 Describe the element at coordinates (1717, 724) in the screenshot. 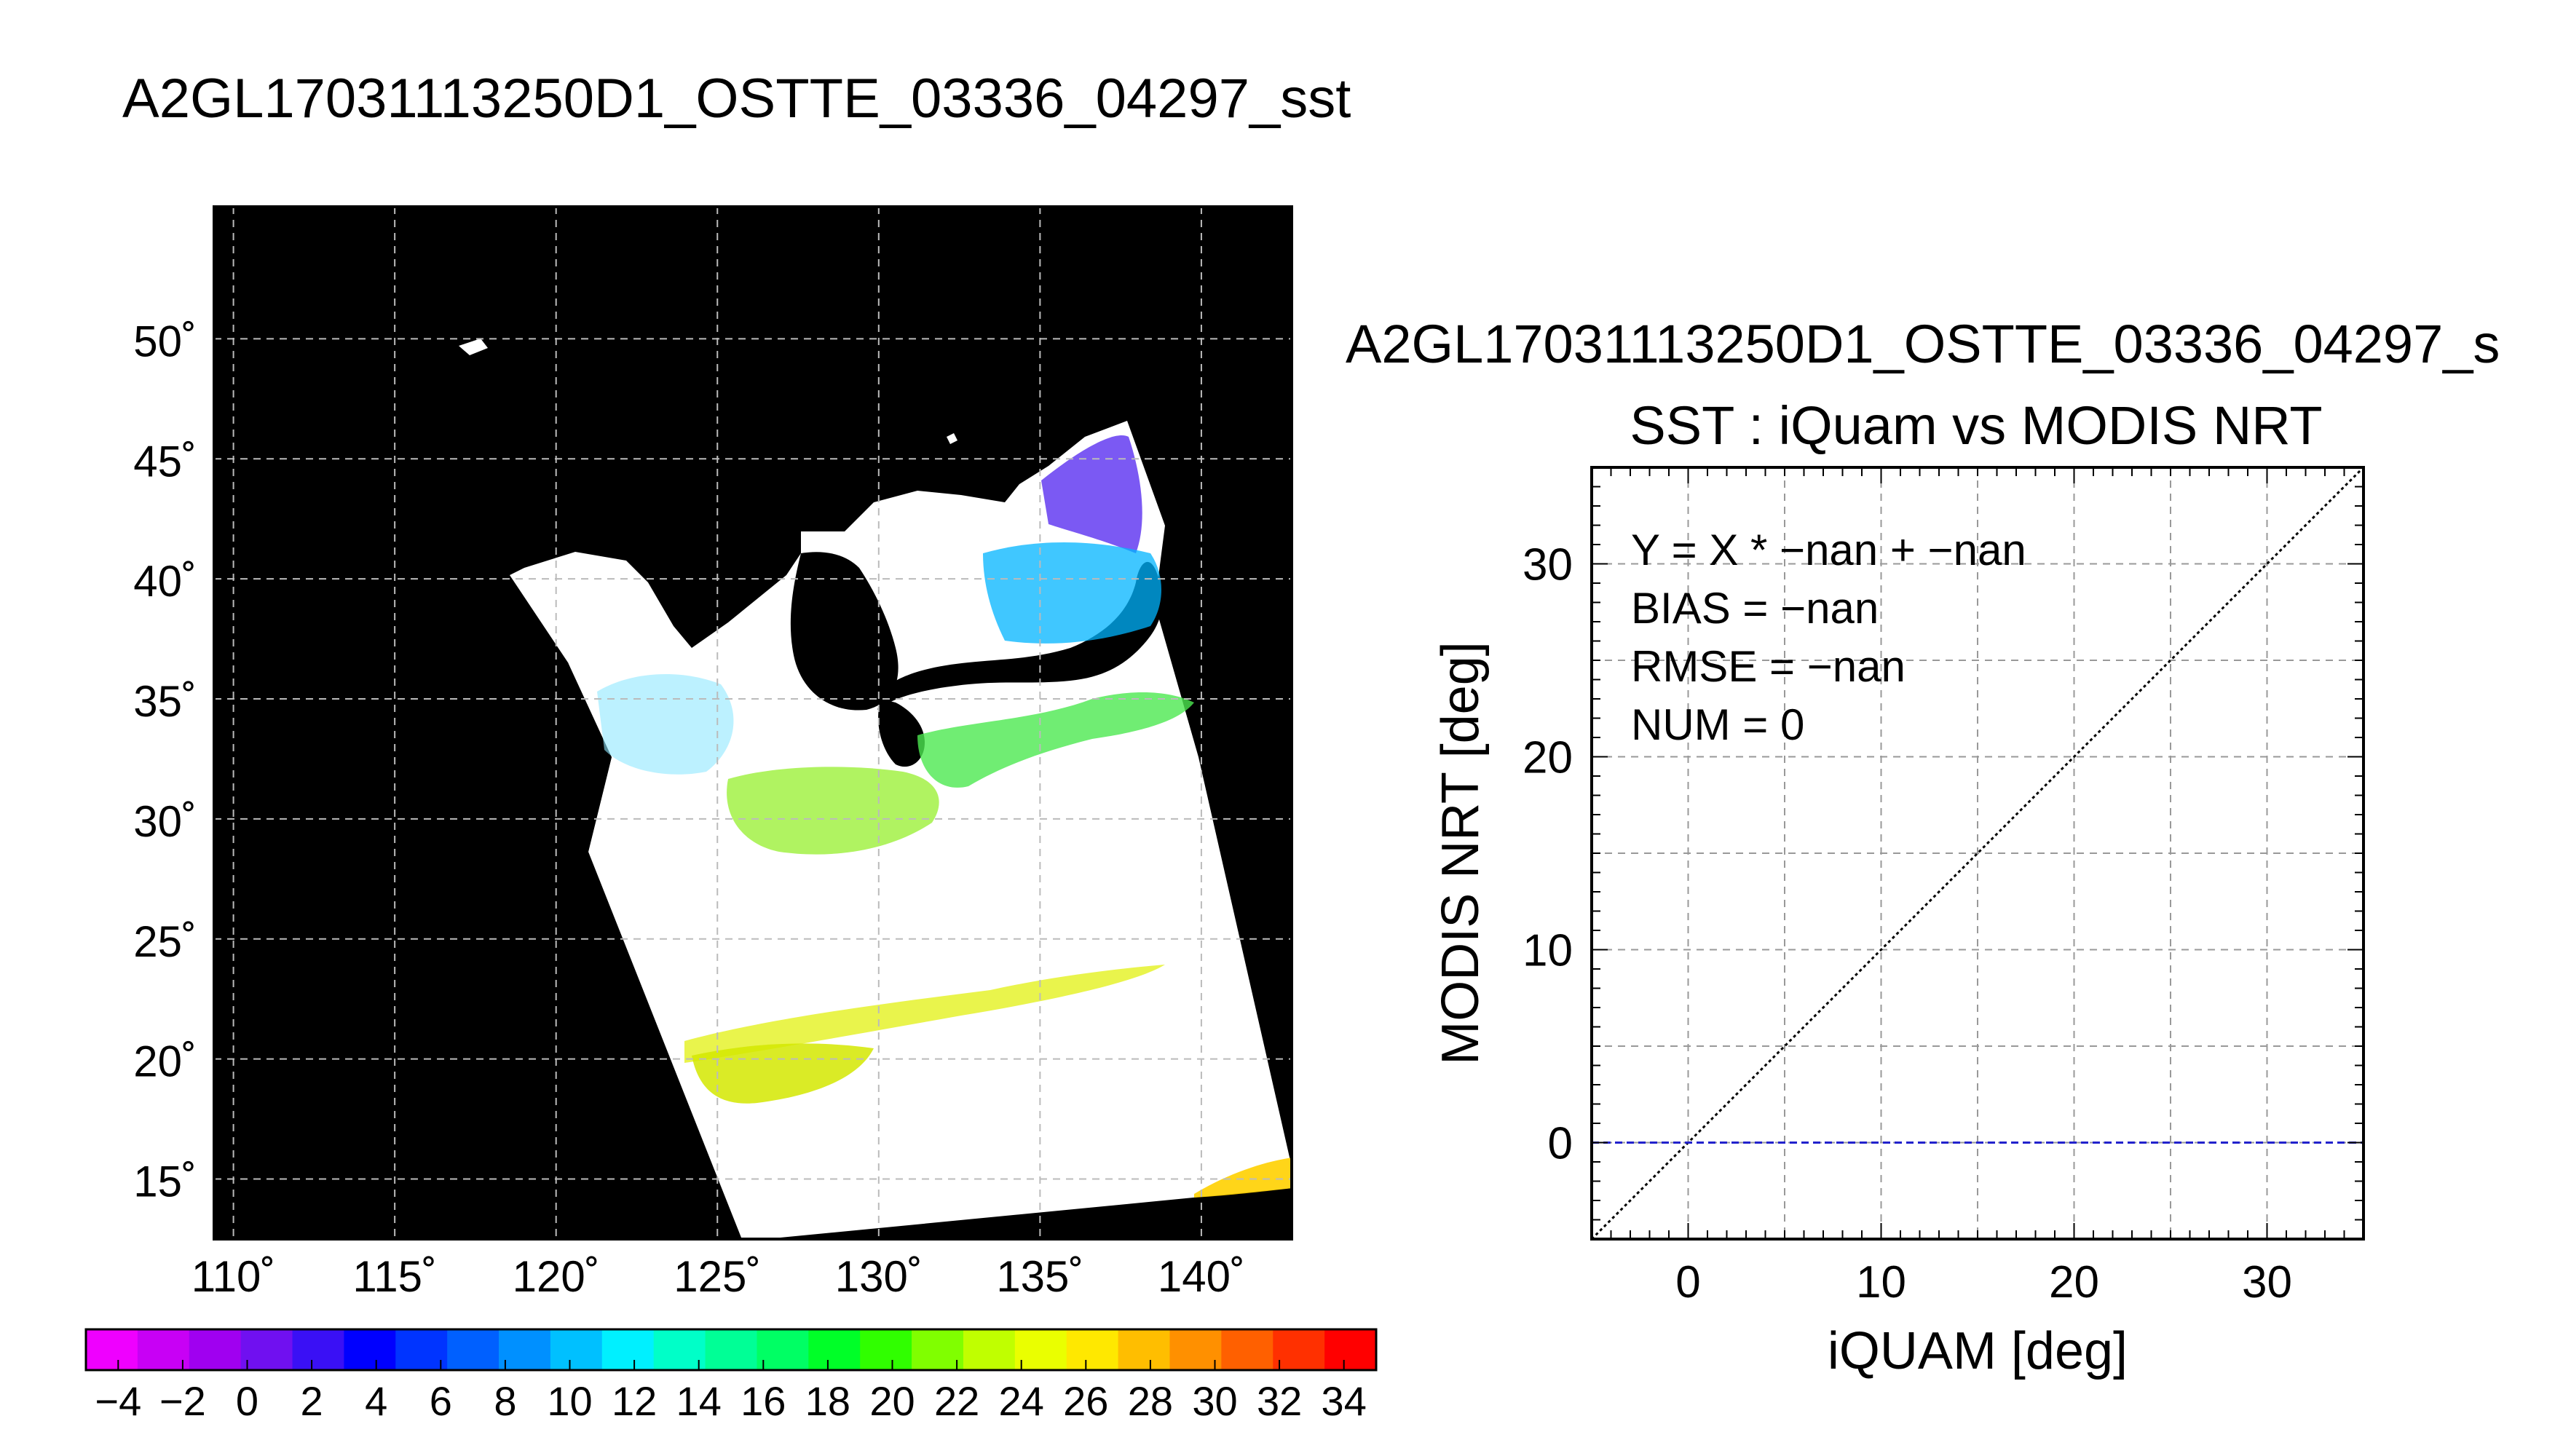

I see `stat-annotation: NUM = 0` at that location.